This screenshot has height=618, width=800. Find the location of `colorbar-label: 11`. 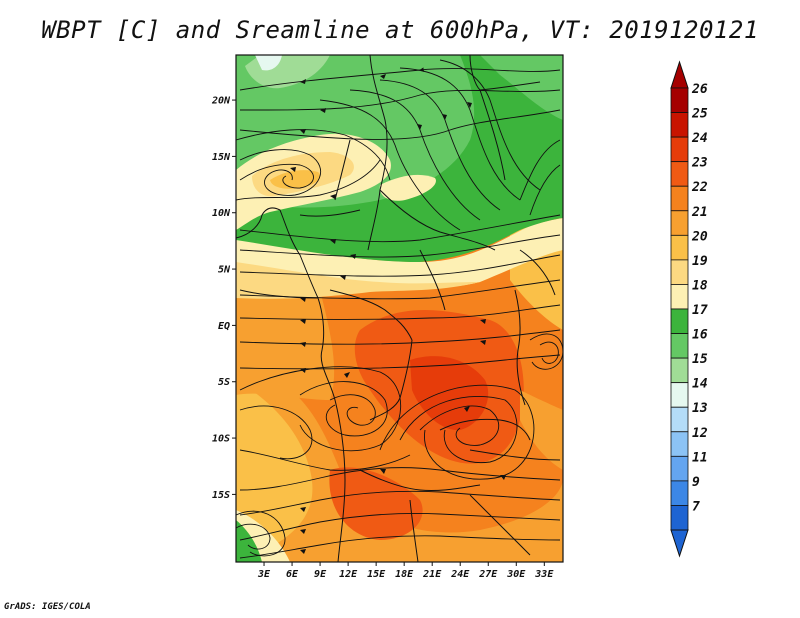

colorbar-label: 11 is located at coordinates (700, 457).